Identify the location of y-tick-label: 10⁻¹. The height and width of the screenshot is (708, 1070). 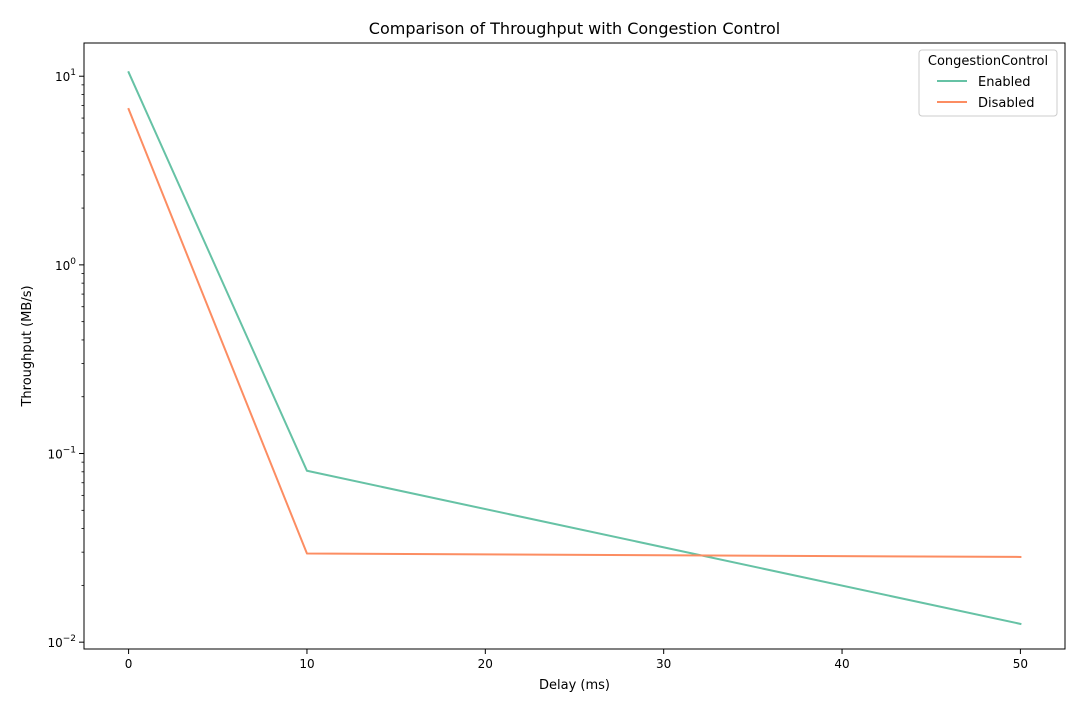
(61, 454).